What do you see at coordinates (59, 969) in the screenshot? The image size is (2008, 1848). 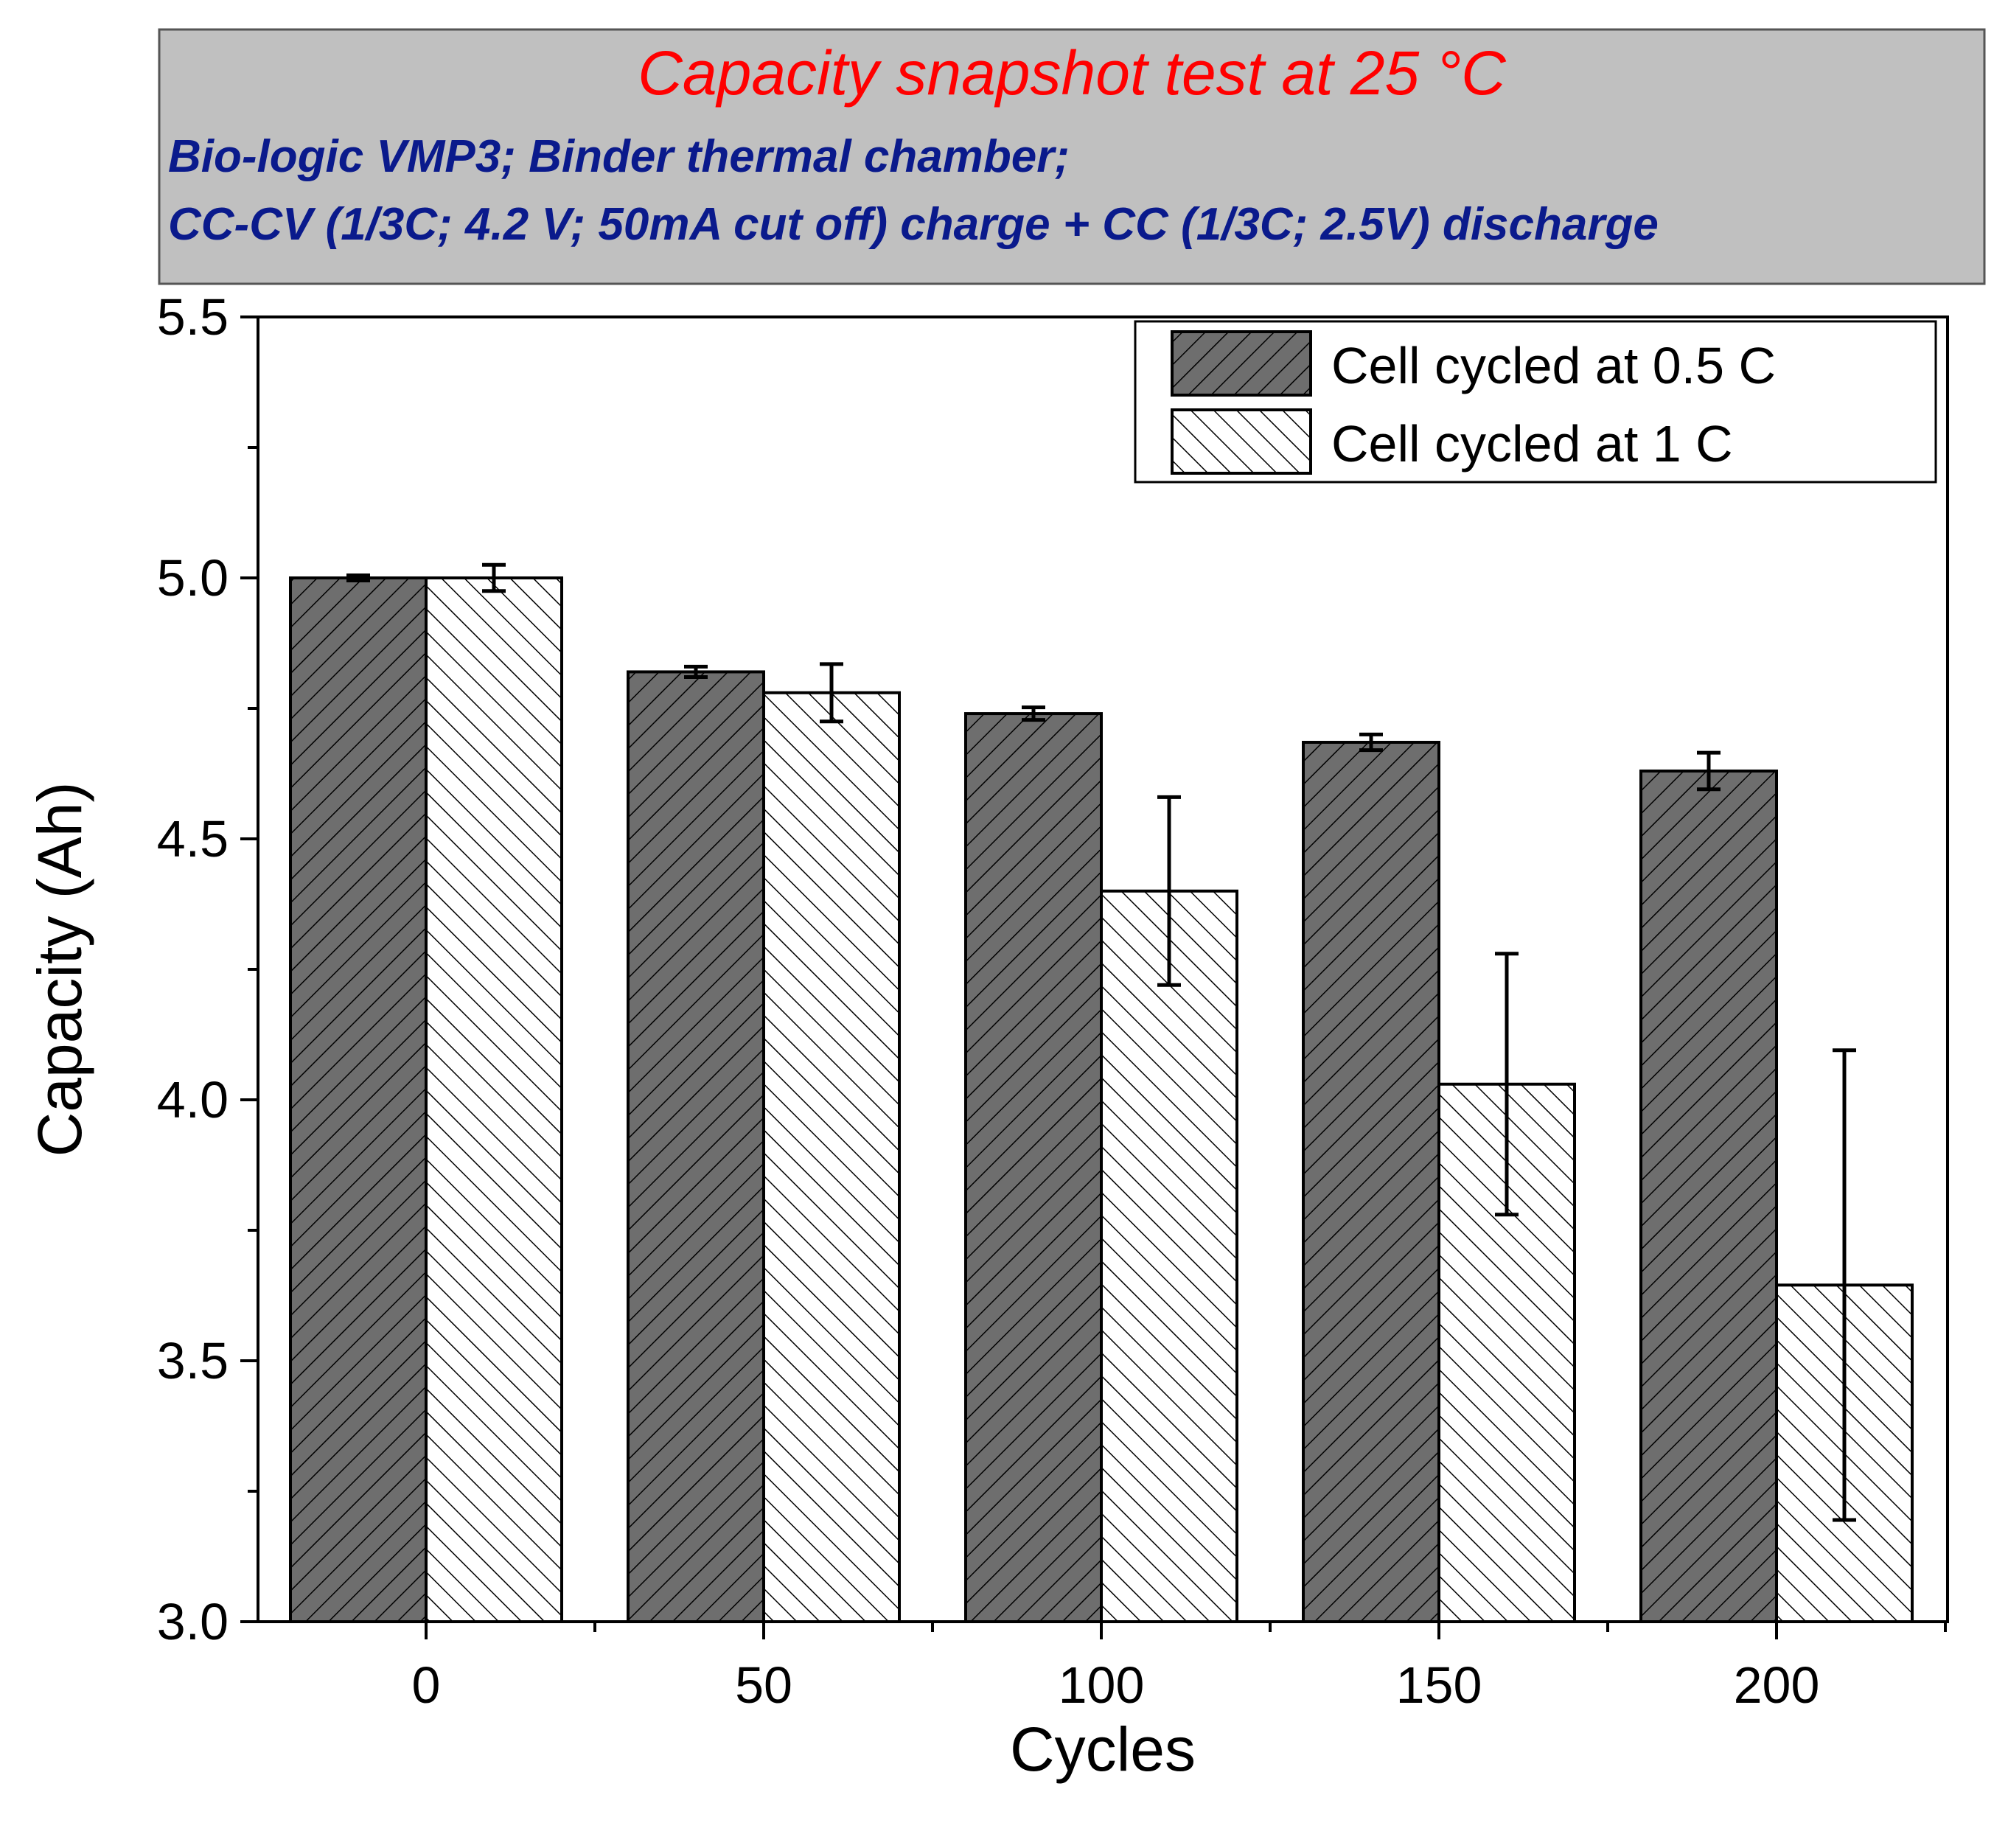 I see `y-axis-label: Capacity (Ah)` at bounding box center [59, 969].